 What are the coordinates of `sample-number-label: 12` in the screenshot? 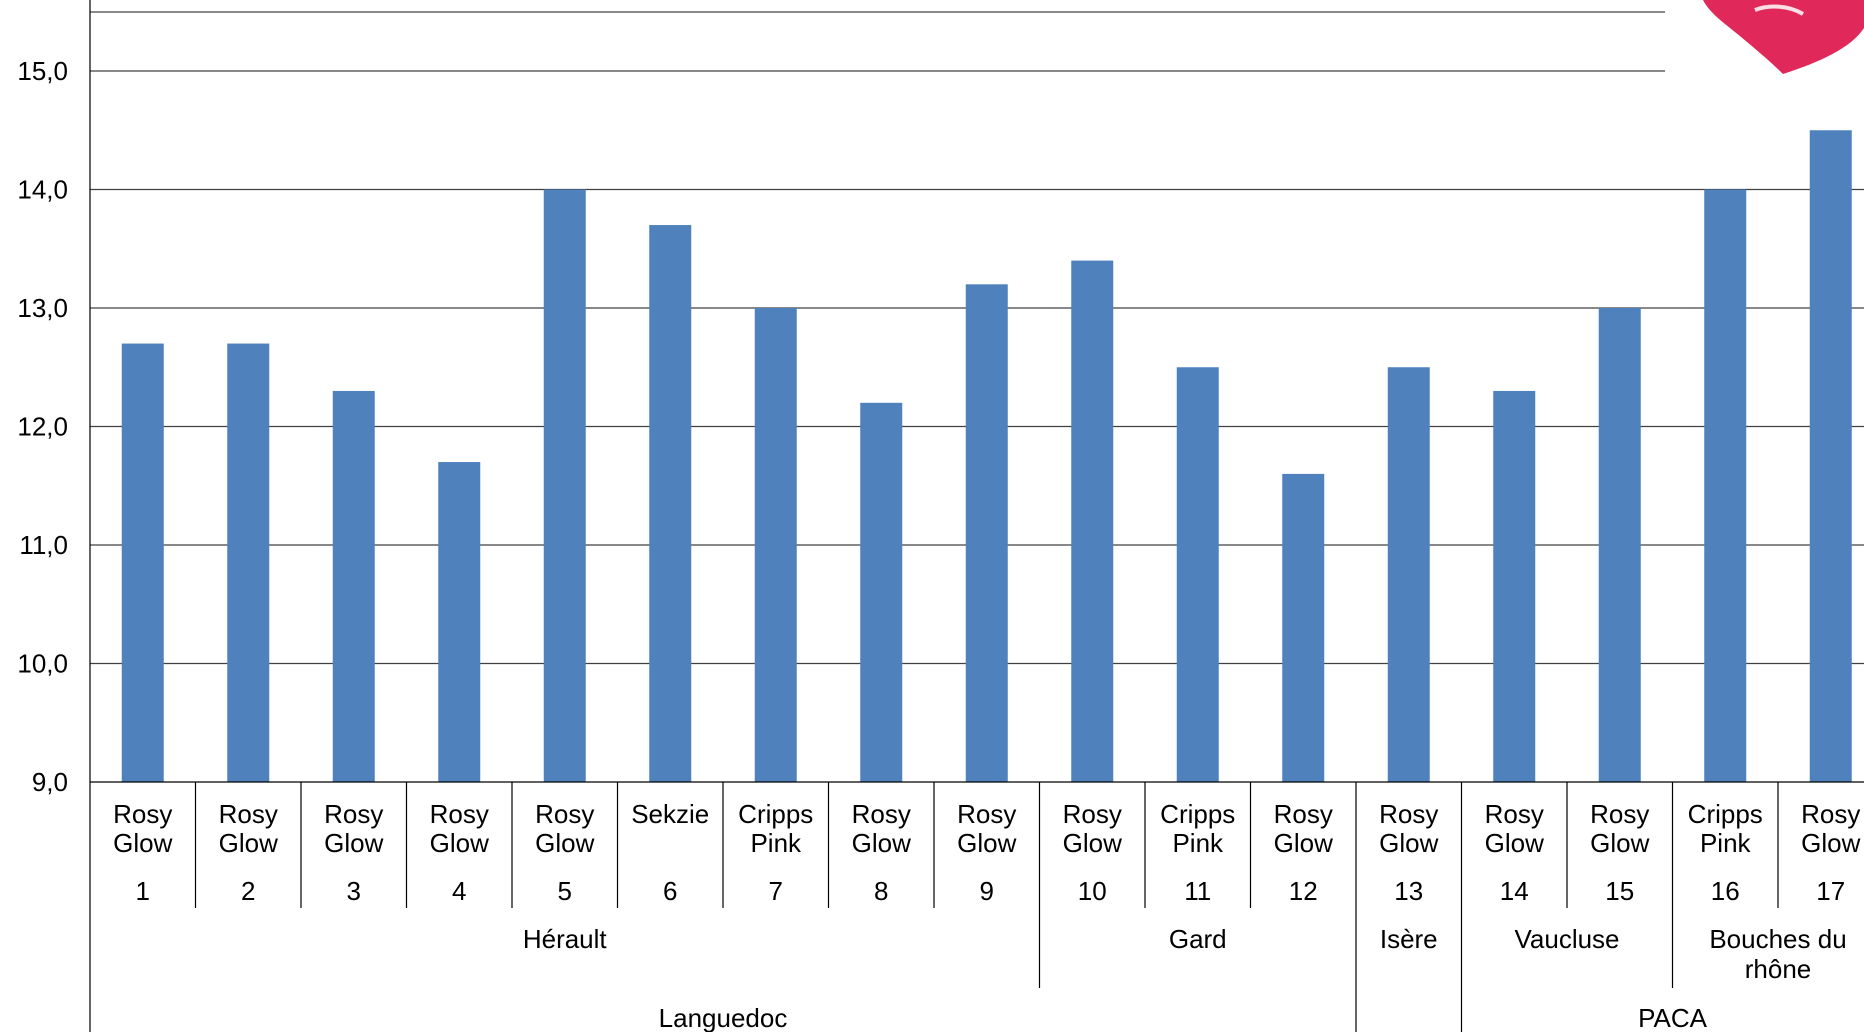 It's located at (1303, 891).